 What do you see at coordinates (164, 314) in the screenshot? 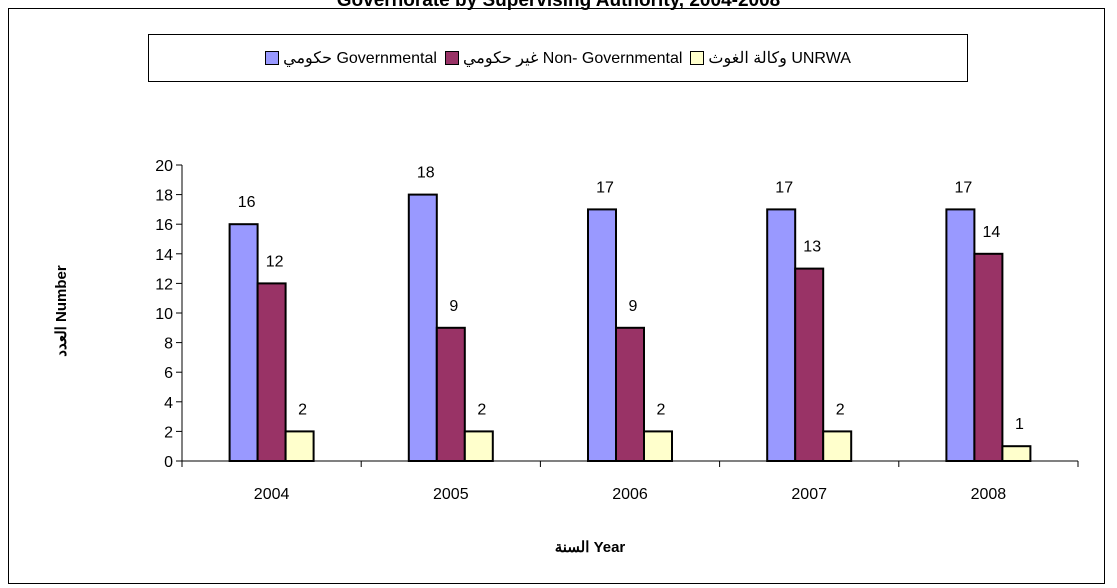
I see `y-tick-label: 10` at bounding box center [164, 314].